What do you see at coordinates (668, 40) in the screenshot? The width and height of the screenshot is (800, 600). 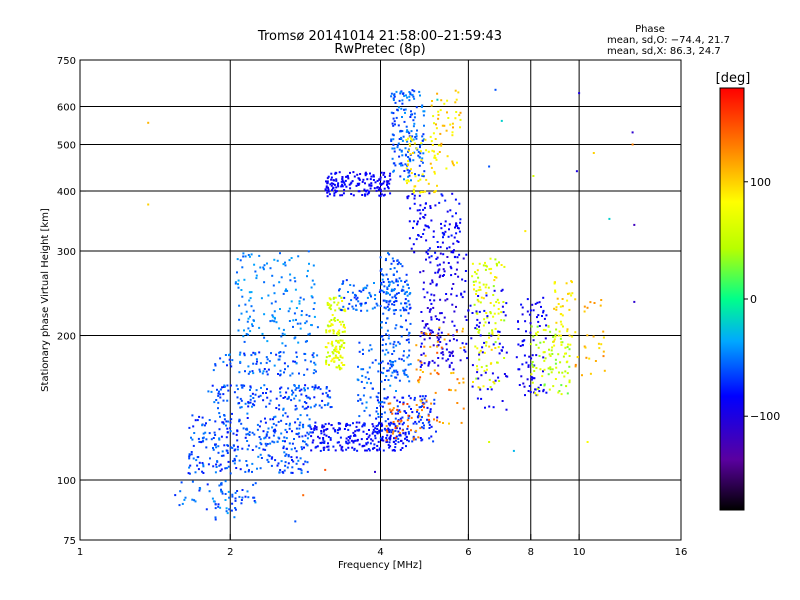 I see `stats-line-o: mean, sd,O: −74.4, 21.7` at bounding box center [668, 40].